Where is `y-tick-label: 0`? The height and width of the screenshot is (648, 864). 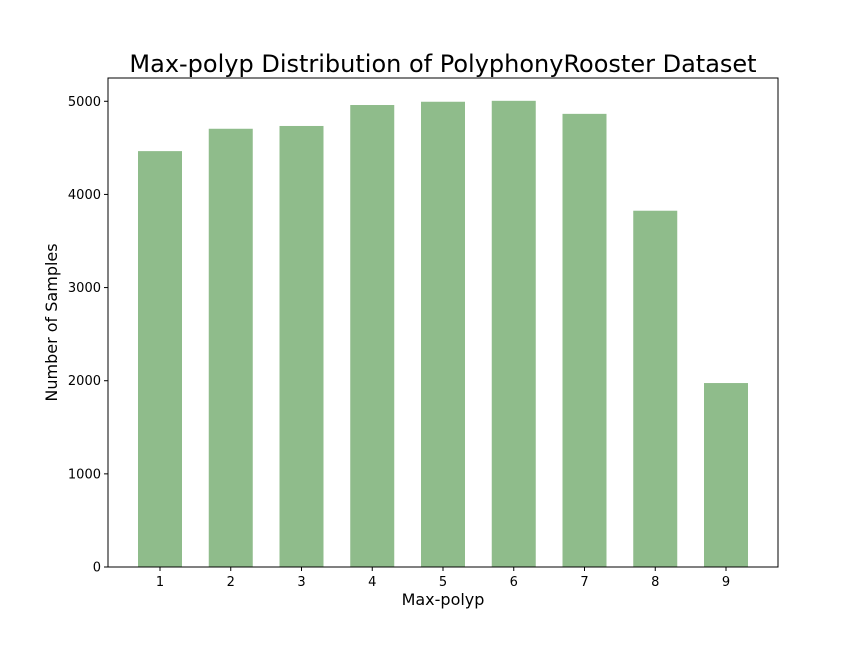 y-tick-label: 0 is located at coordinates (97, 568).